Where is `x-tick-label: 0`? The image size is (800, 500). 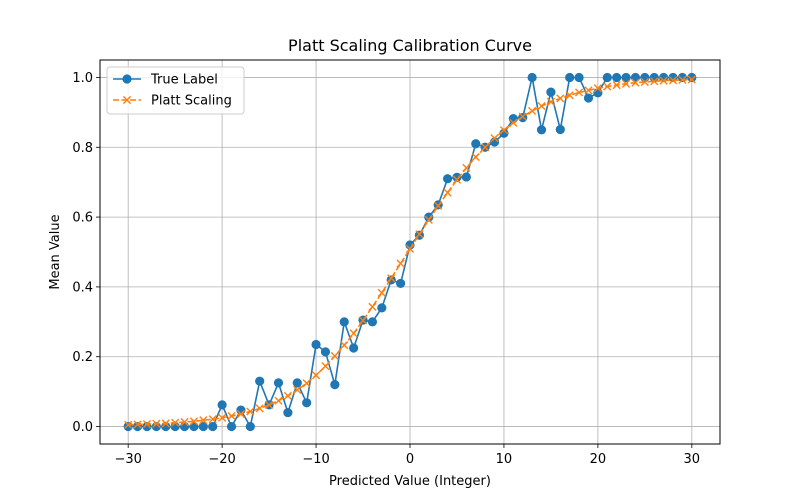 x-tick-label: 0 is located at coordinates (410, 459).